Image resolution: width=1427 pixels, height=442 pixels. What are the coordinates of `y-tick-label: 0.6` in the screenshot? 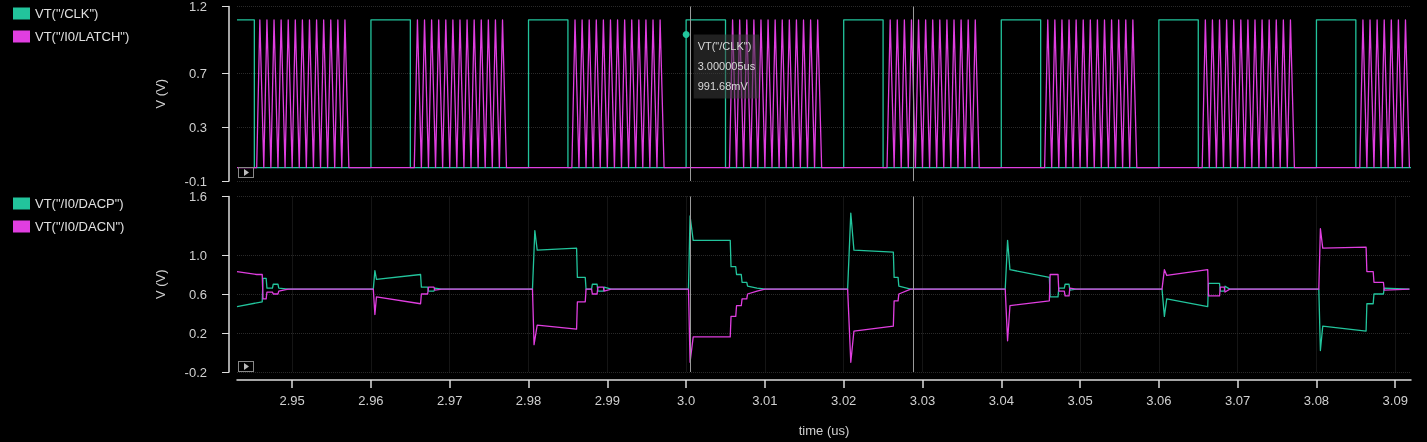 It's located at (197, 294).